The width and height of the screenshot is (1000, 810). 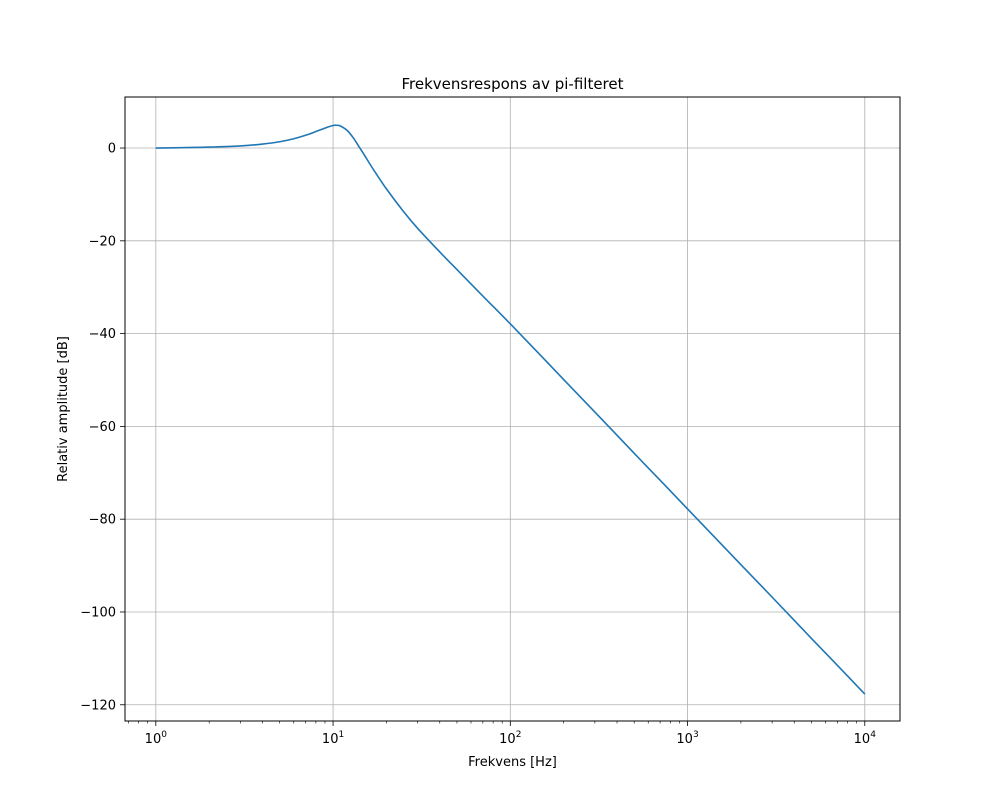 What do you see at coordinates (512, 762) in the screenshot?
I see `x-axis-label: Frekvens [Hz]` at bounding box center [512, 762].